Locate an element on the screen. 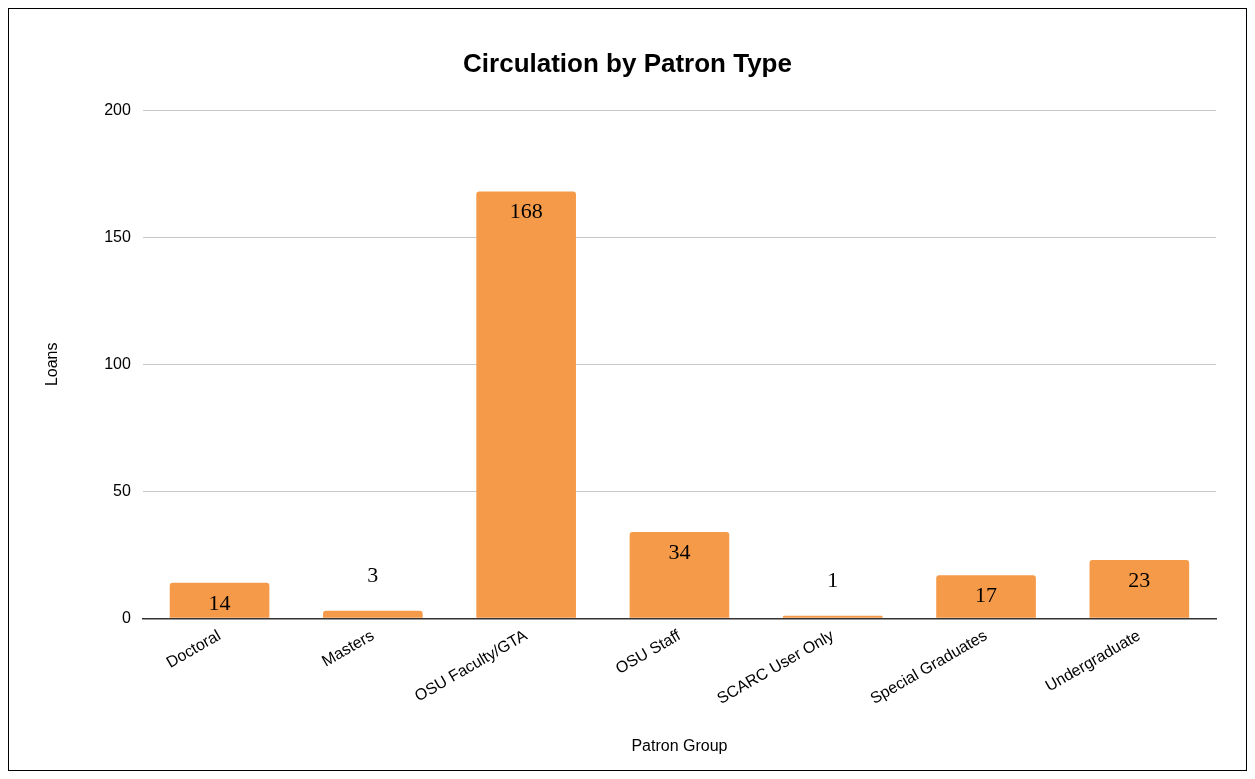  data-label: 1 is located at coordinates (833, 579).